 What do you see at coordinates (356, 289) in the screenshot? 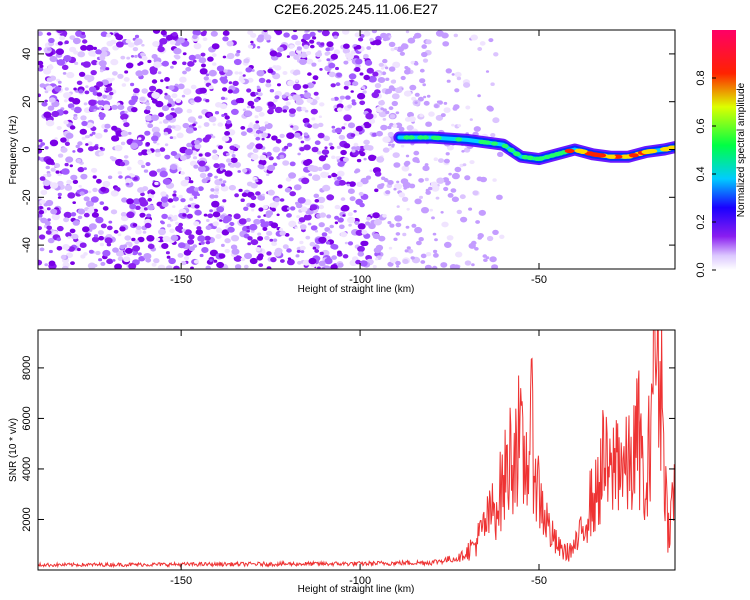
I see `spectrogram-xlabel: Height of straight line (km)` at bounding box center [356, 289].